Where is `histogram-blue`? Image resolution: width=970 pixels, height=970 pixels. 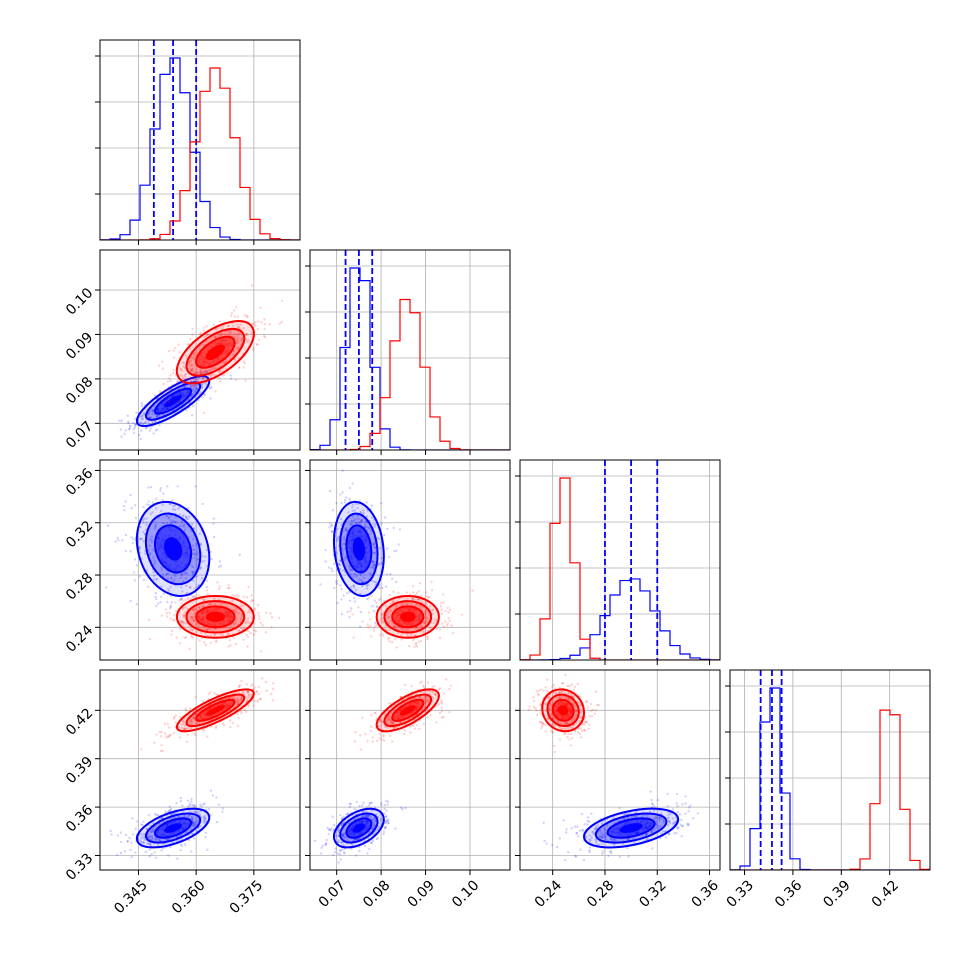
histogram-blue is located at coordinates (200, 148).